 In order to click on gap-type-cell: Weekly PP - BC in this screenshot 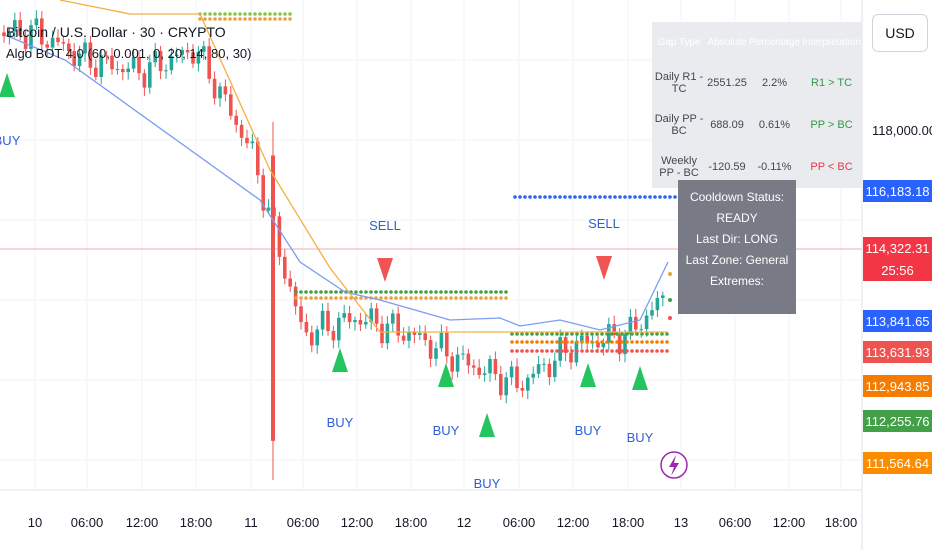, I will do `click(679, 167)`.